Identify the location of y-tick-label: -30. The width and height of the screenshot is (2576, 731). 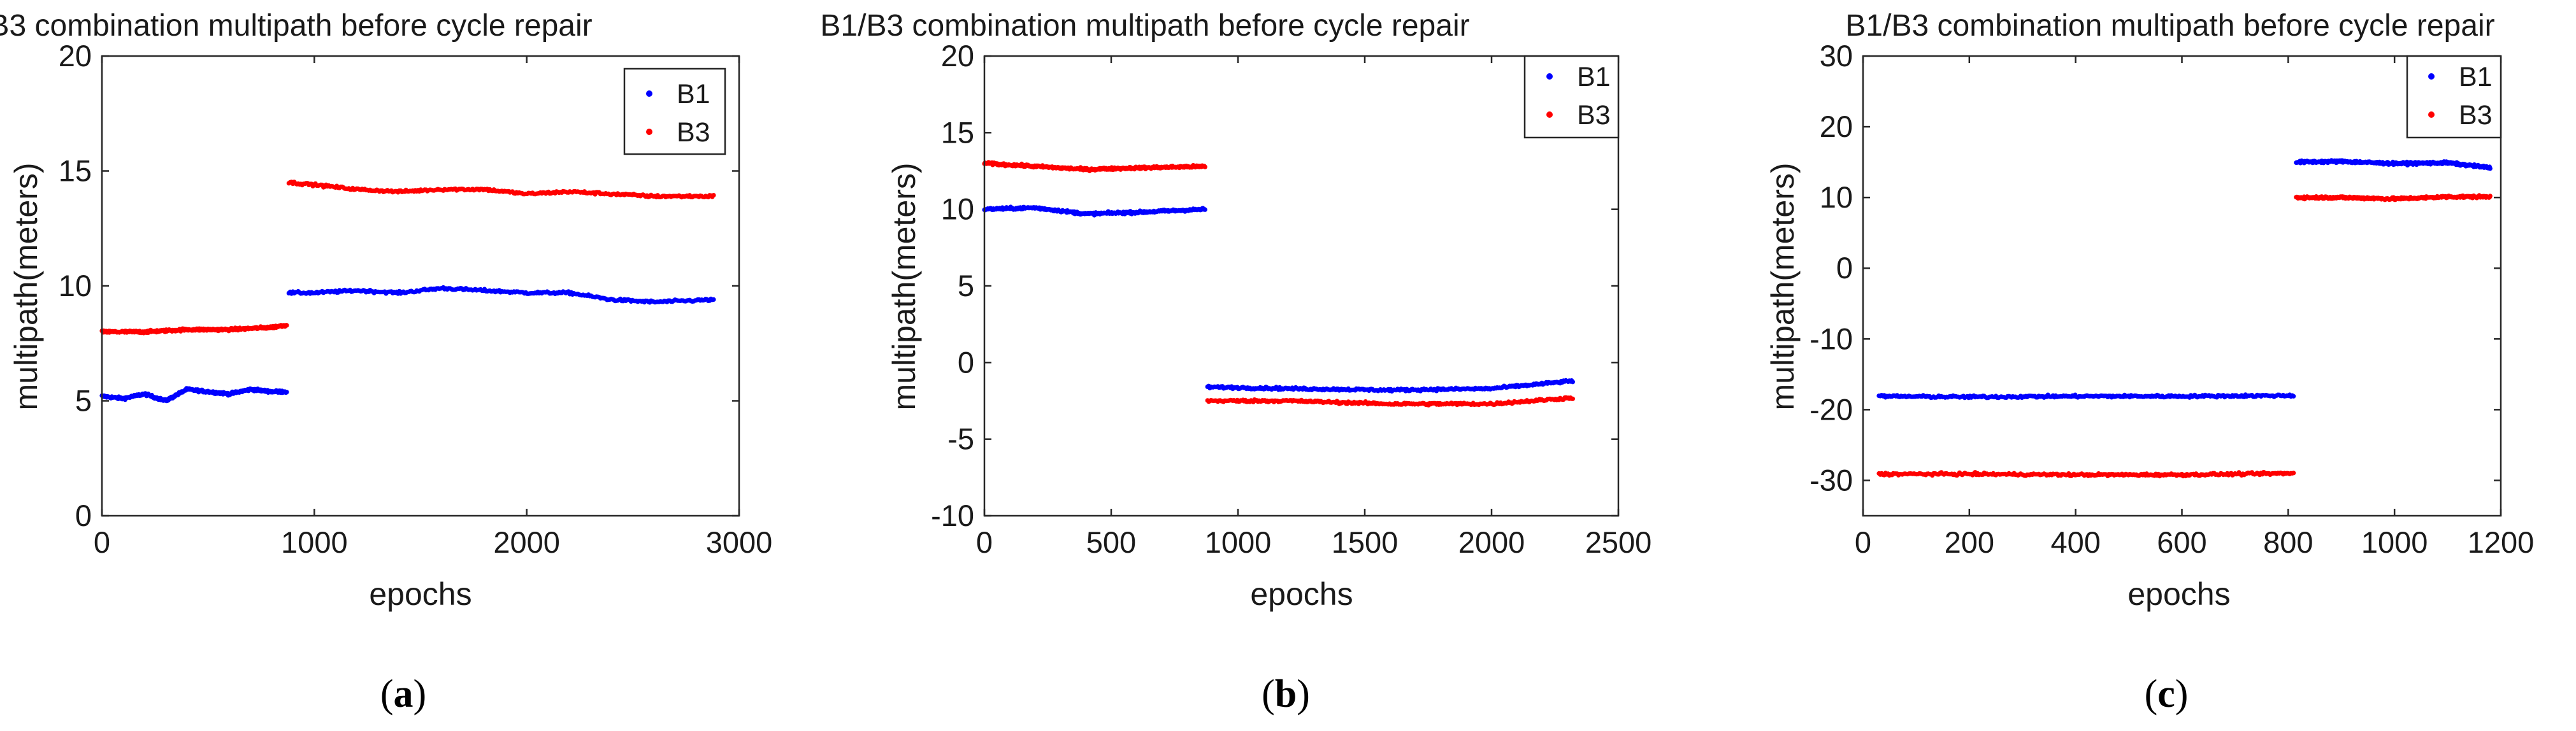
(1832, 480).